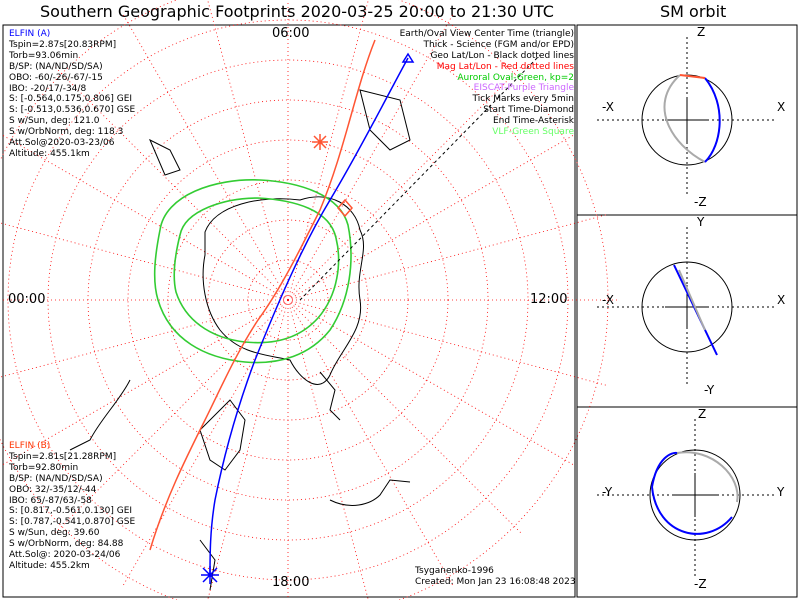  What do you see at coordinates (486, 34) in the screenshot?
I see `legend-item: Earth/Oval View Center Time (triangle)` at bounding box center [486, 34].